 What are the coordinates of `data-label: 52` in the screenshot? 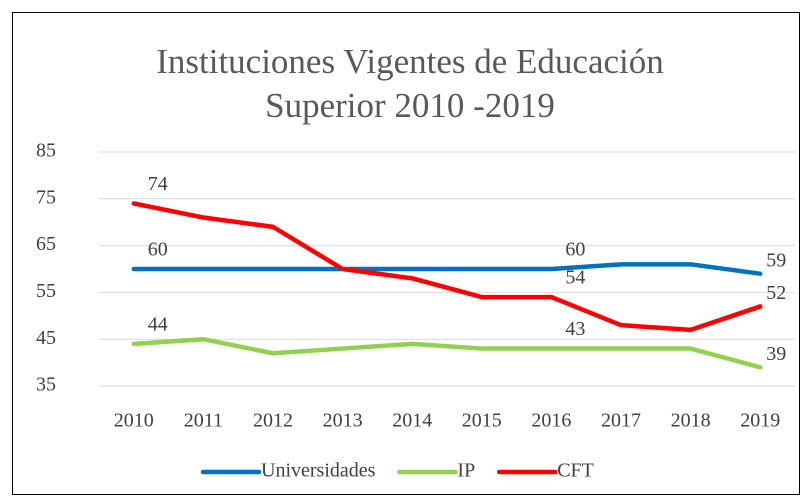 It's located at (776, 293).